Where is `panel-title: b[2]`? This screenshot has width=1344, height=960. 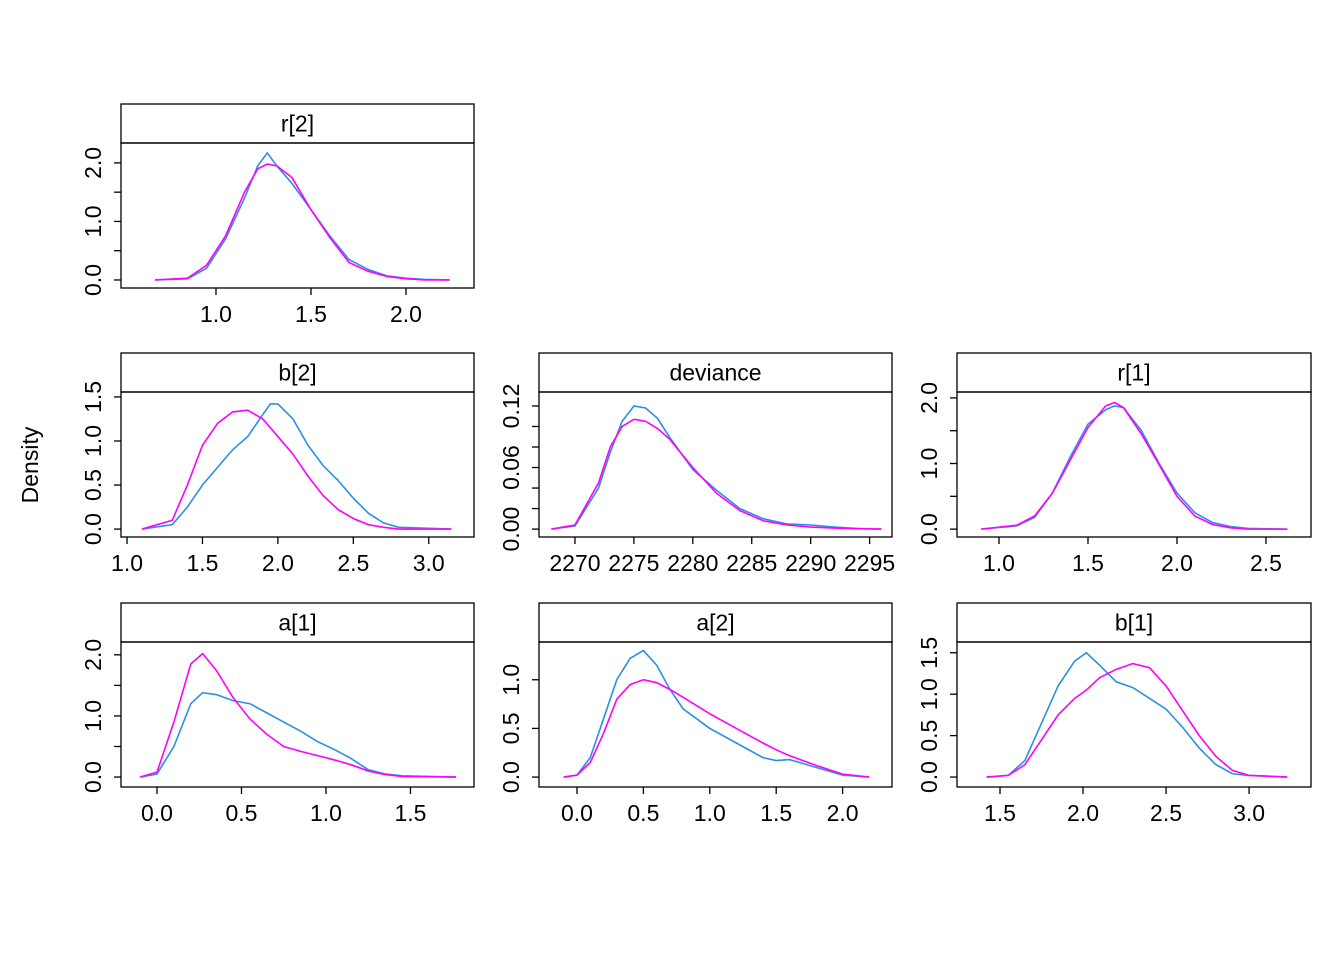
panel-title: b[2] is located at coordinates (297, 373).